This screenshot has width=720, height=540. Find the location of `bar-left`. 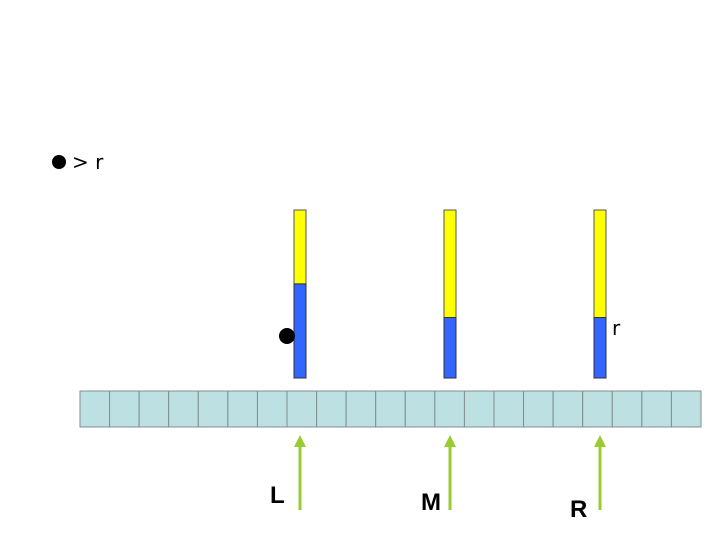

bar-left is located at coordinates (300, 294).